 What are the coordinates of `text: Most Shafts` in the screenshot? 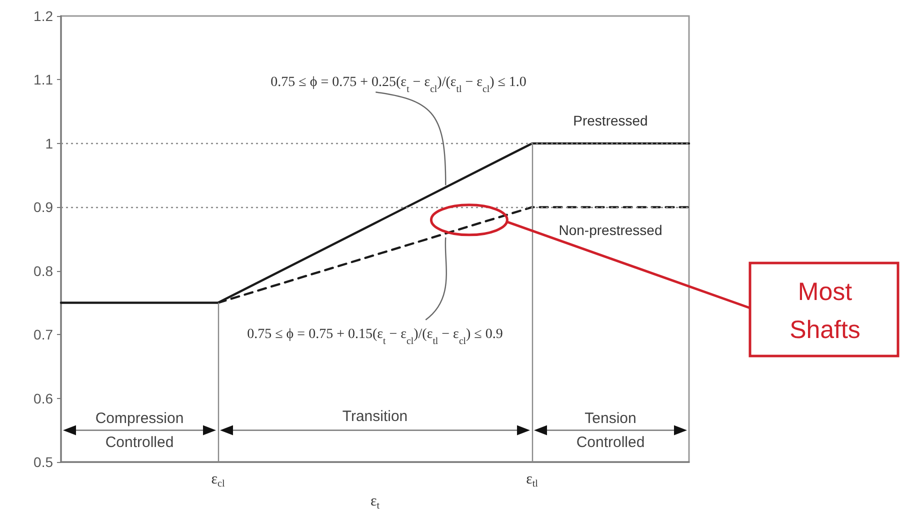 It's located at (825, 311).